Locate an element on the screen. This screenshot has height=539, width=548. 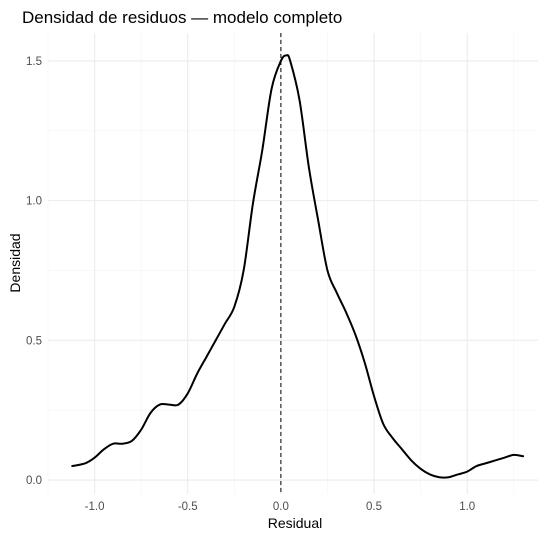
y-tick-label: 0.5 is located at coordinates (34, 341).